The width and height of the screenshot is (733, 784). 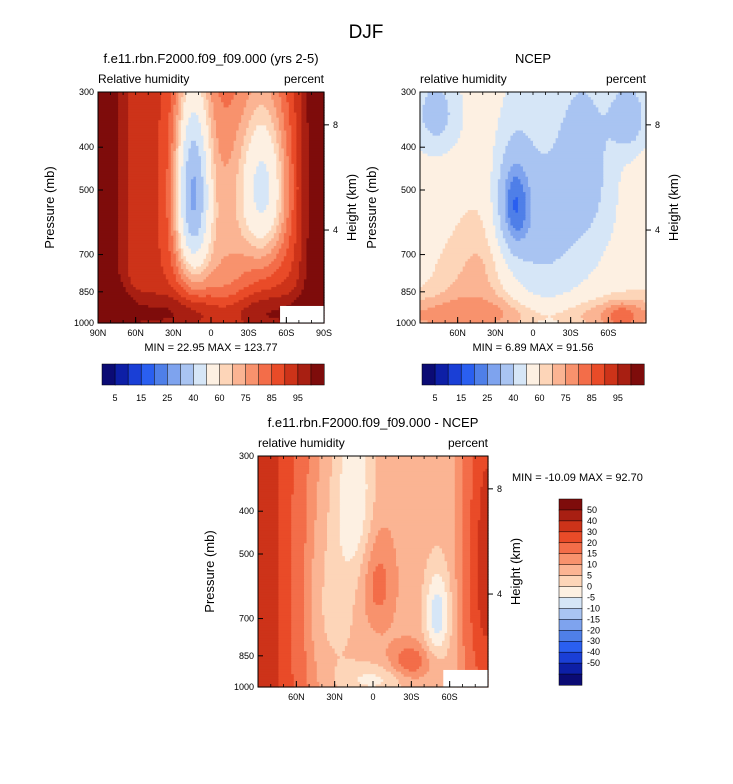 What do you see at coordinates (244, 687) in the screenshot?
I see `y-tick-label: 1000` at bounding box center [244, 687].